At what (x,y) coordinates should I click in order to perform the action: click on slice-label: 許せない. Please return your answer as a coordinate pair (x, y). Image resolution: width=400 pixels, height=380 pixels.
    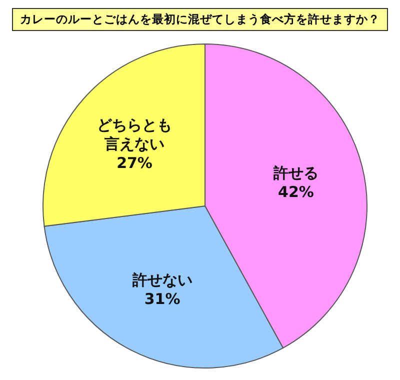
    Looking at the image, I should click on (161, 280).